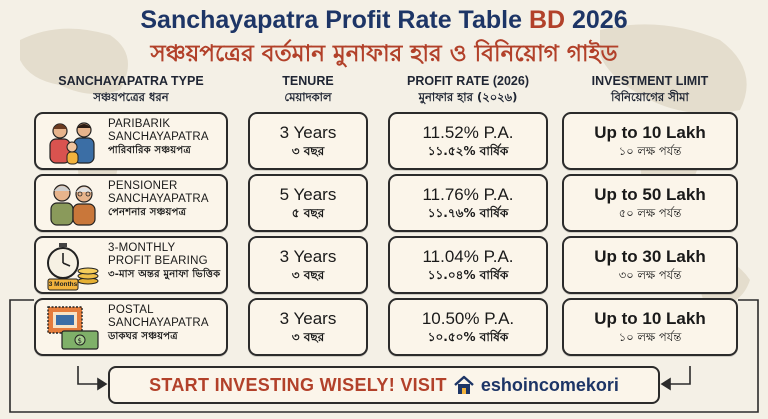  I want to click on cta-brand-link: eshoincomekori, so click(549, 384).